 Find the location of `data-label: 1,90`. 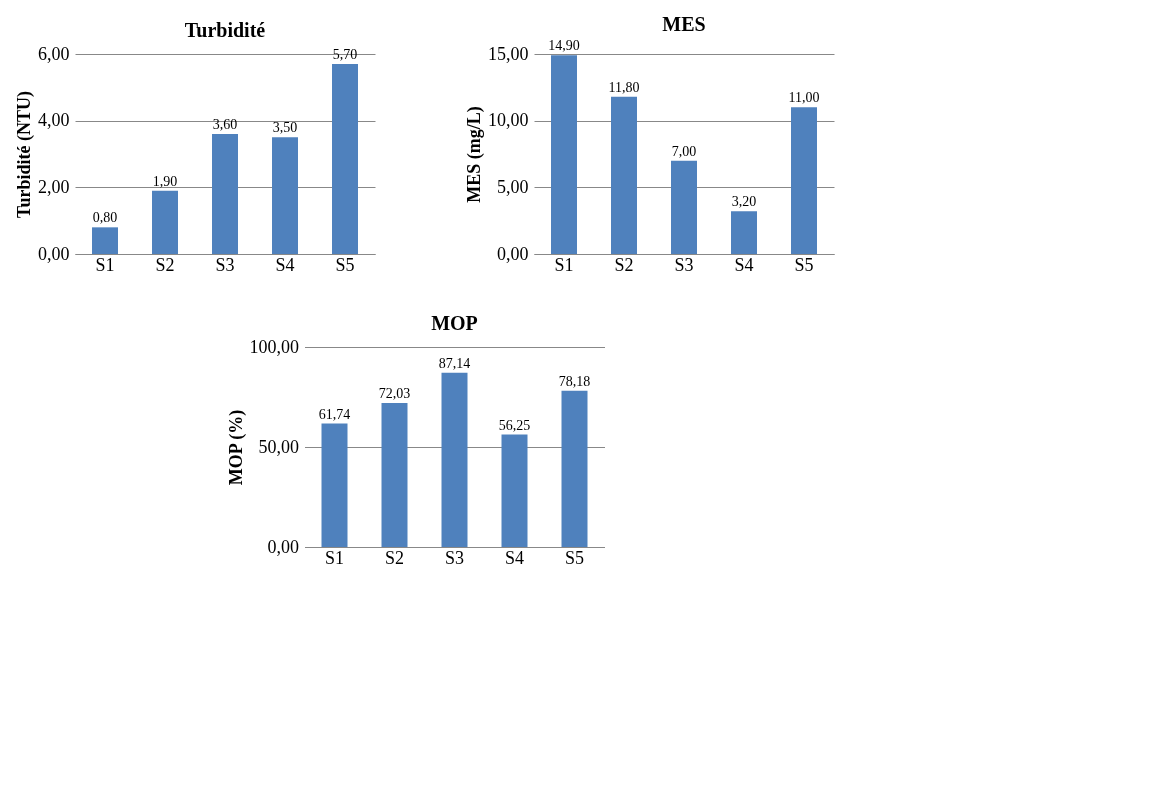

data-label: 1,90 is located at coordinates (165, 181).